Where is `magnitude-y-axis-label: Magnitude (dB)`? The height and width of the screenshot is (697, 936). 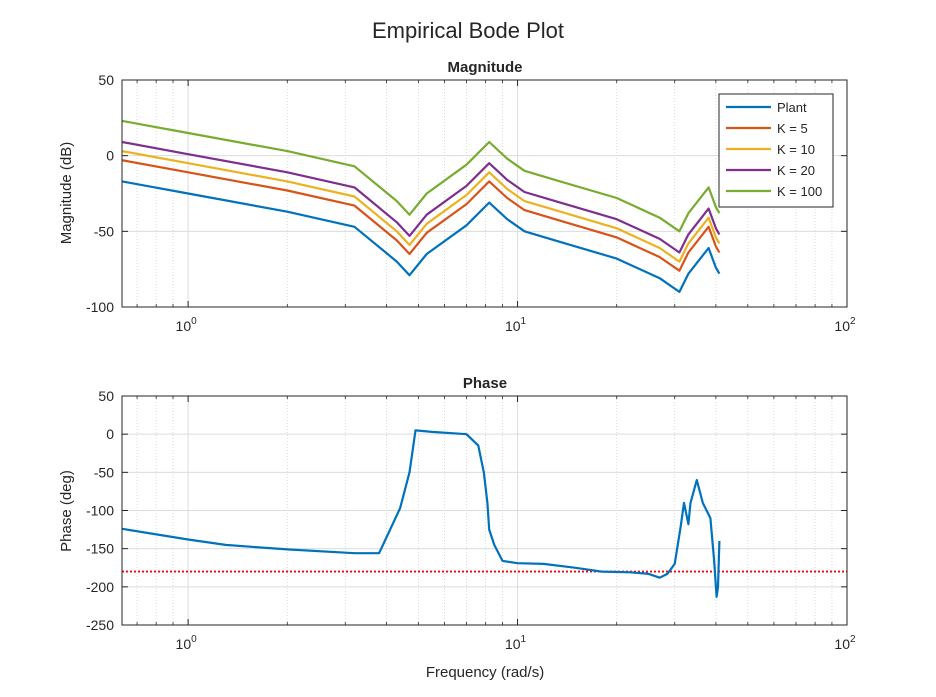 magnitude-y-axis-label: Magnitude (dB) is located at coordinates (66, 193).